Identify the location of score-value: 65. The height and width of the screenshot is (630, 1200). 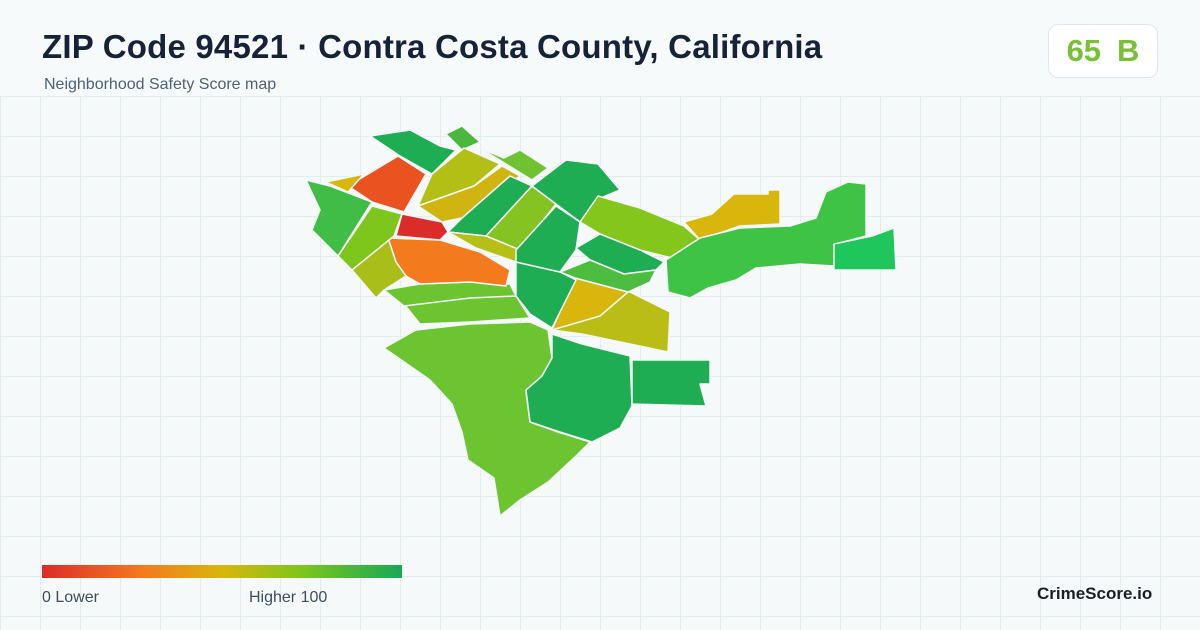
(1084, 50).